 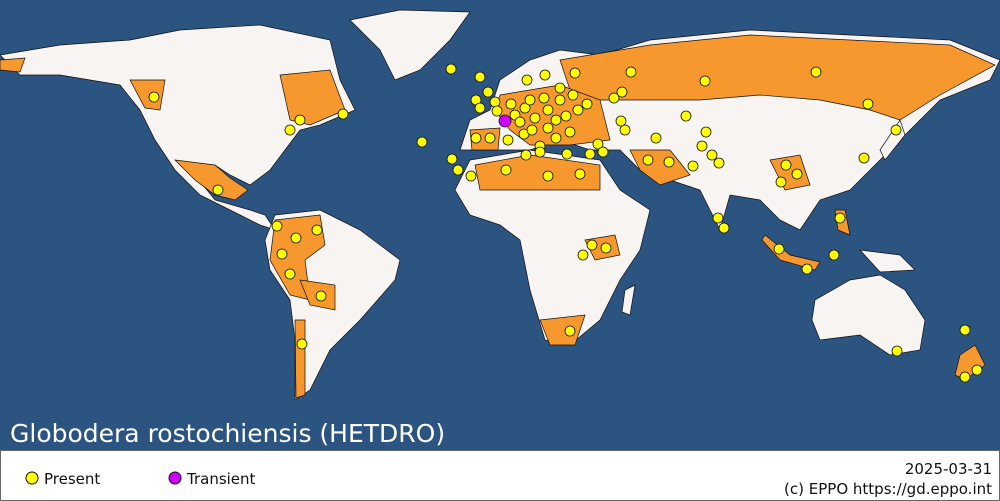 What do you see at coordinates (888, 489) in the screenshot?
I see `credit: (c) EPPO https://gd.eppo.int` at bounding box center [888, 489].